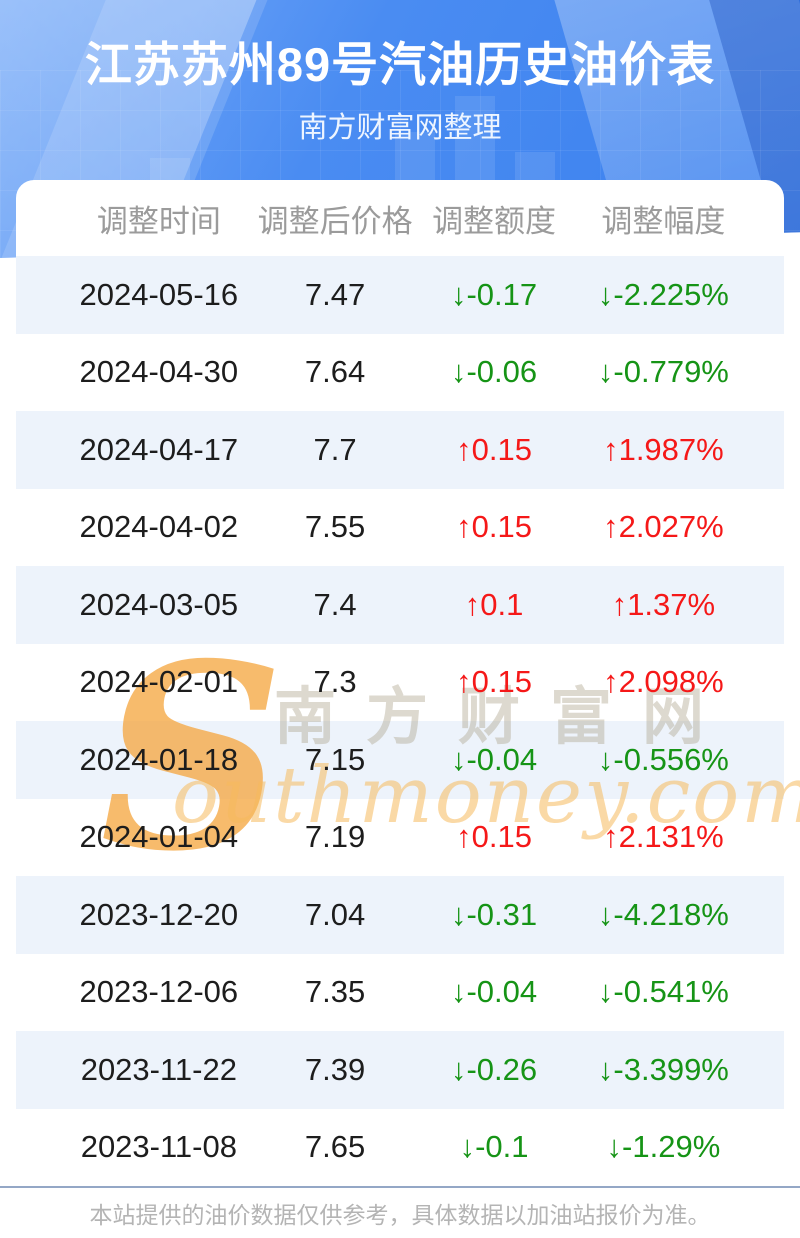 The width and height of the screenshot is (800, 1238). I want to click on table-row: 2023-12-20 7.04 ↓-0.31 ↓-4.218%, so click(400, 915).